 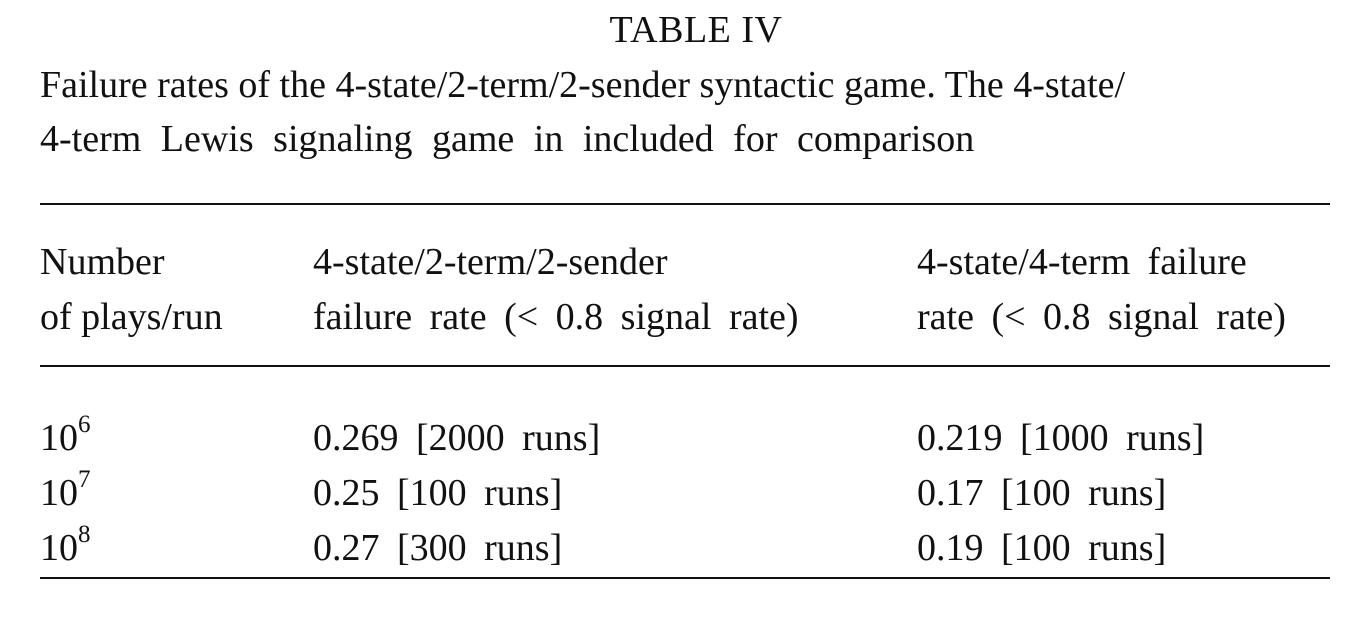 I want to click on plays-exponent: 8, so click(x=84, y=535).